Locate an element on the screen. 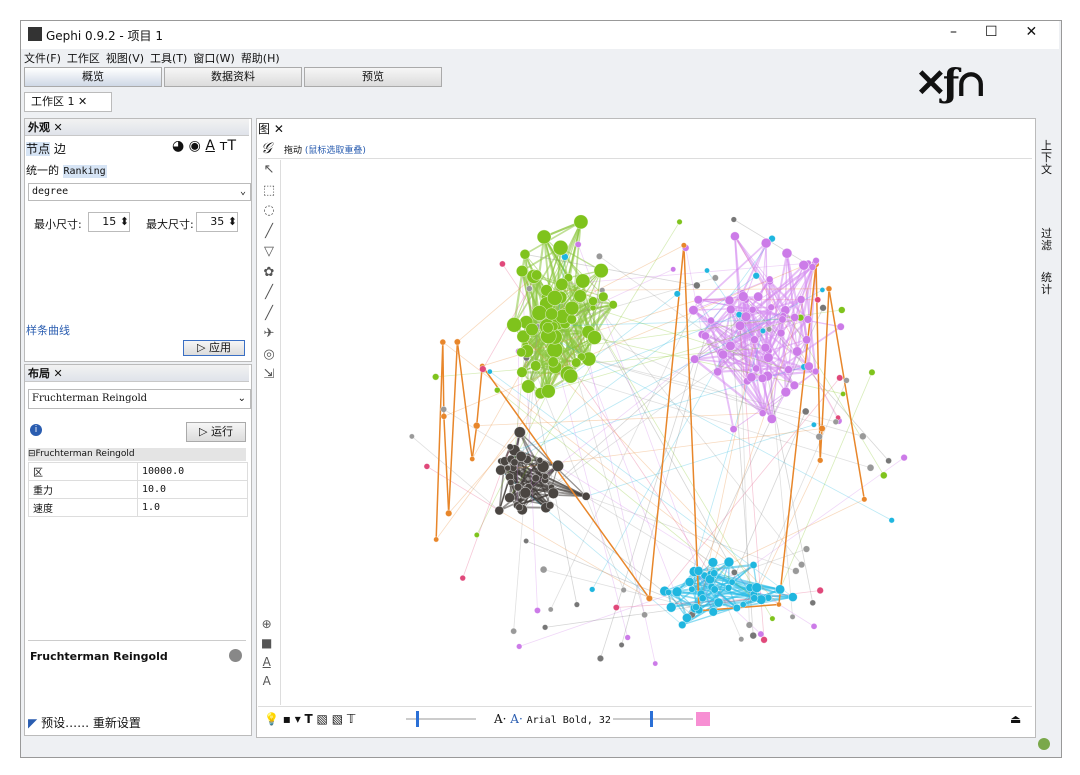 The width and height of the screenshot is (1080, 775). tool-column: ↖ ⬚ ◌ ╱ ▽ ✿ ╱ ╱ ✈ ◎ ⇲ is located at coordinates (269, 432).